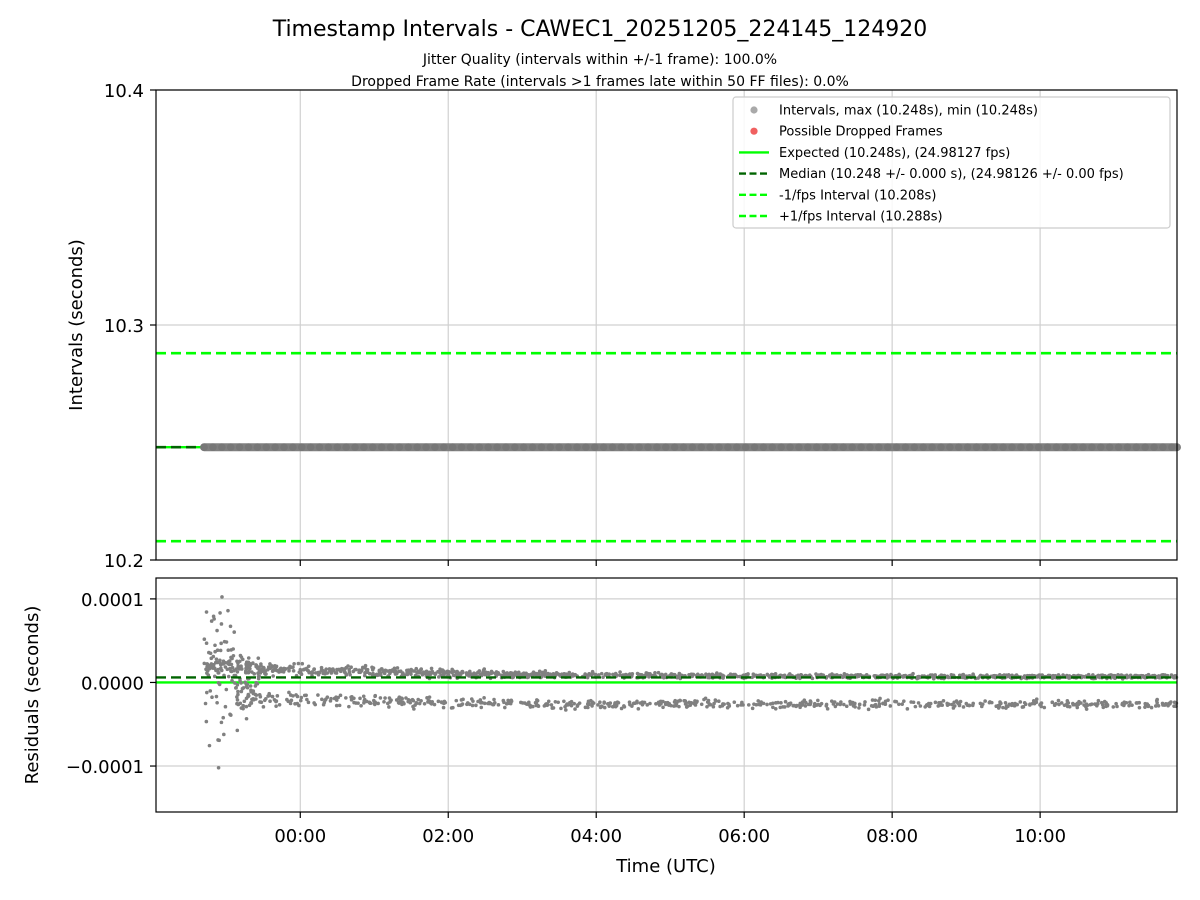  Describe the element at coordinates (665, 866) in the screenshot. I see `x-axis-label: Time (UTC)` at that location.